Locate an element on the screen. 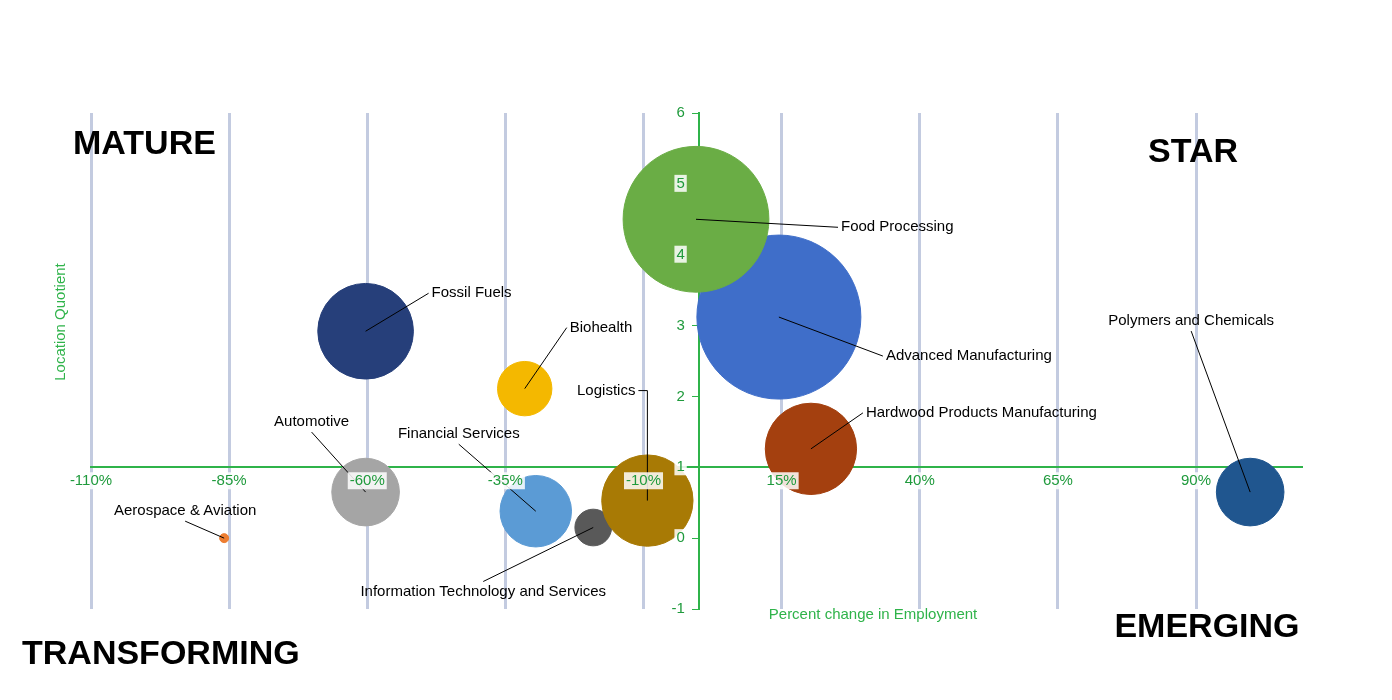 Image resolution: width=1392 pixels, height=700 pixels. text: Food Processing is located at coordinates (897, 226).